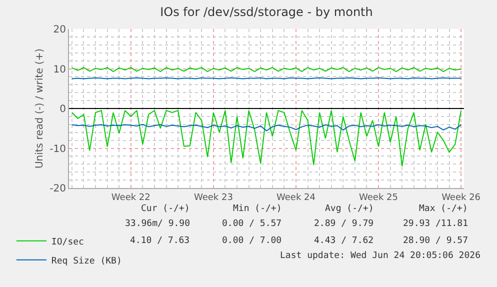 This screenshot has height=287, width=497. I want to click on y-tick-label: -10, so click(58, 149).